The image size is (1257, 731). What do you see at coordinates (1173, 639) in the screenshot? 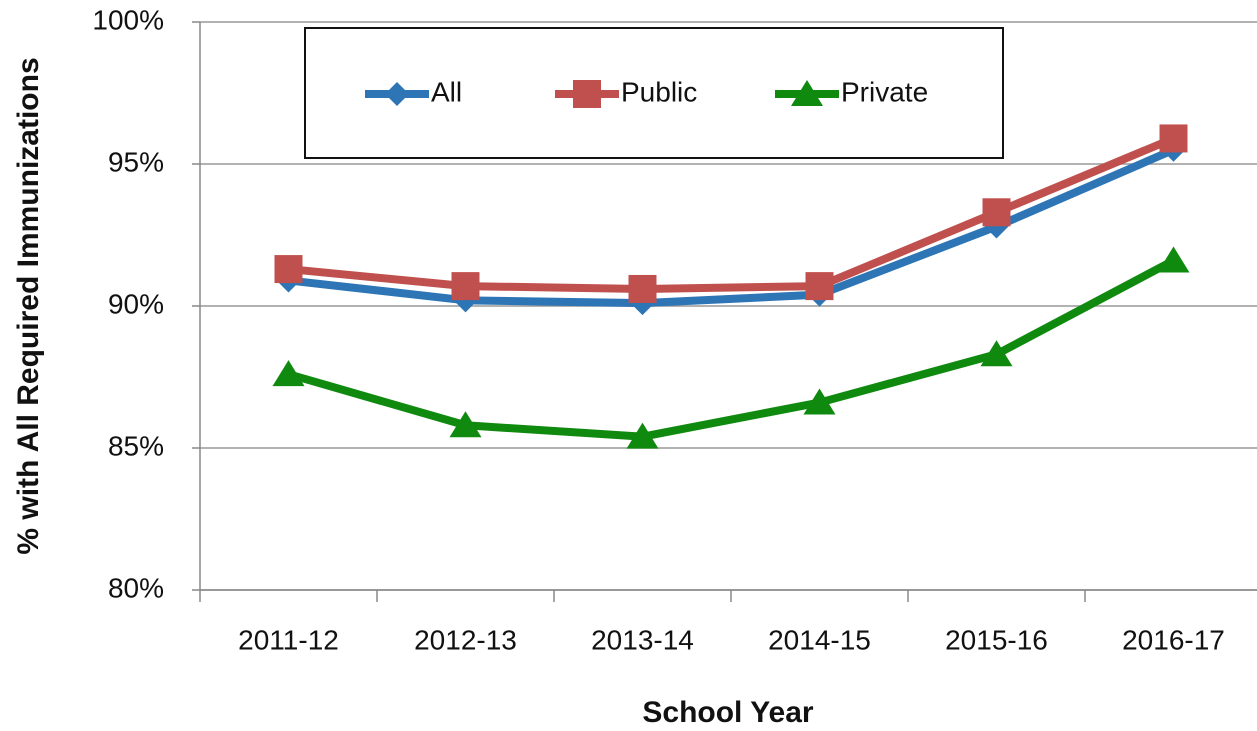
I see `x-tick-label: 2016-17` at bounding box center [1173, 639].